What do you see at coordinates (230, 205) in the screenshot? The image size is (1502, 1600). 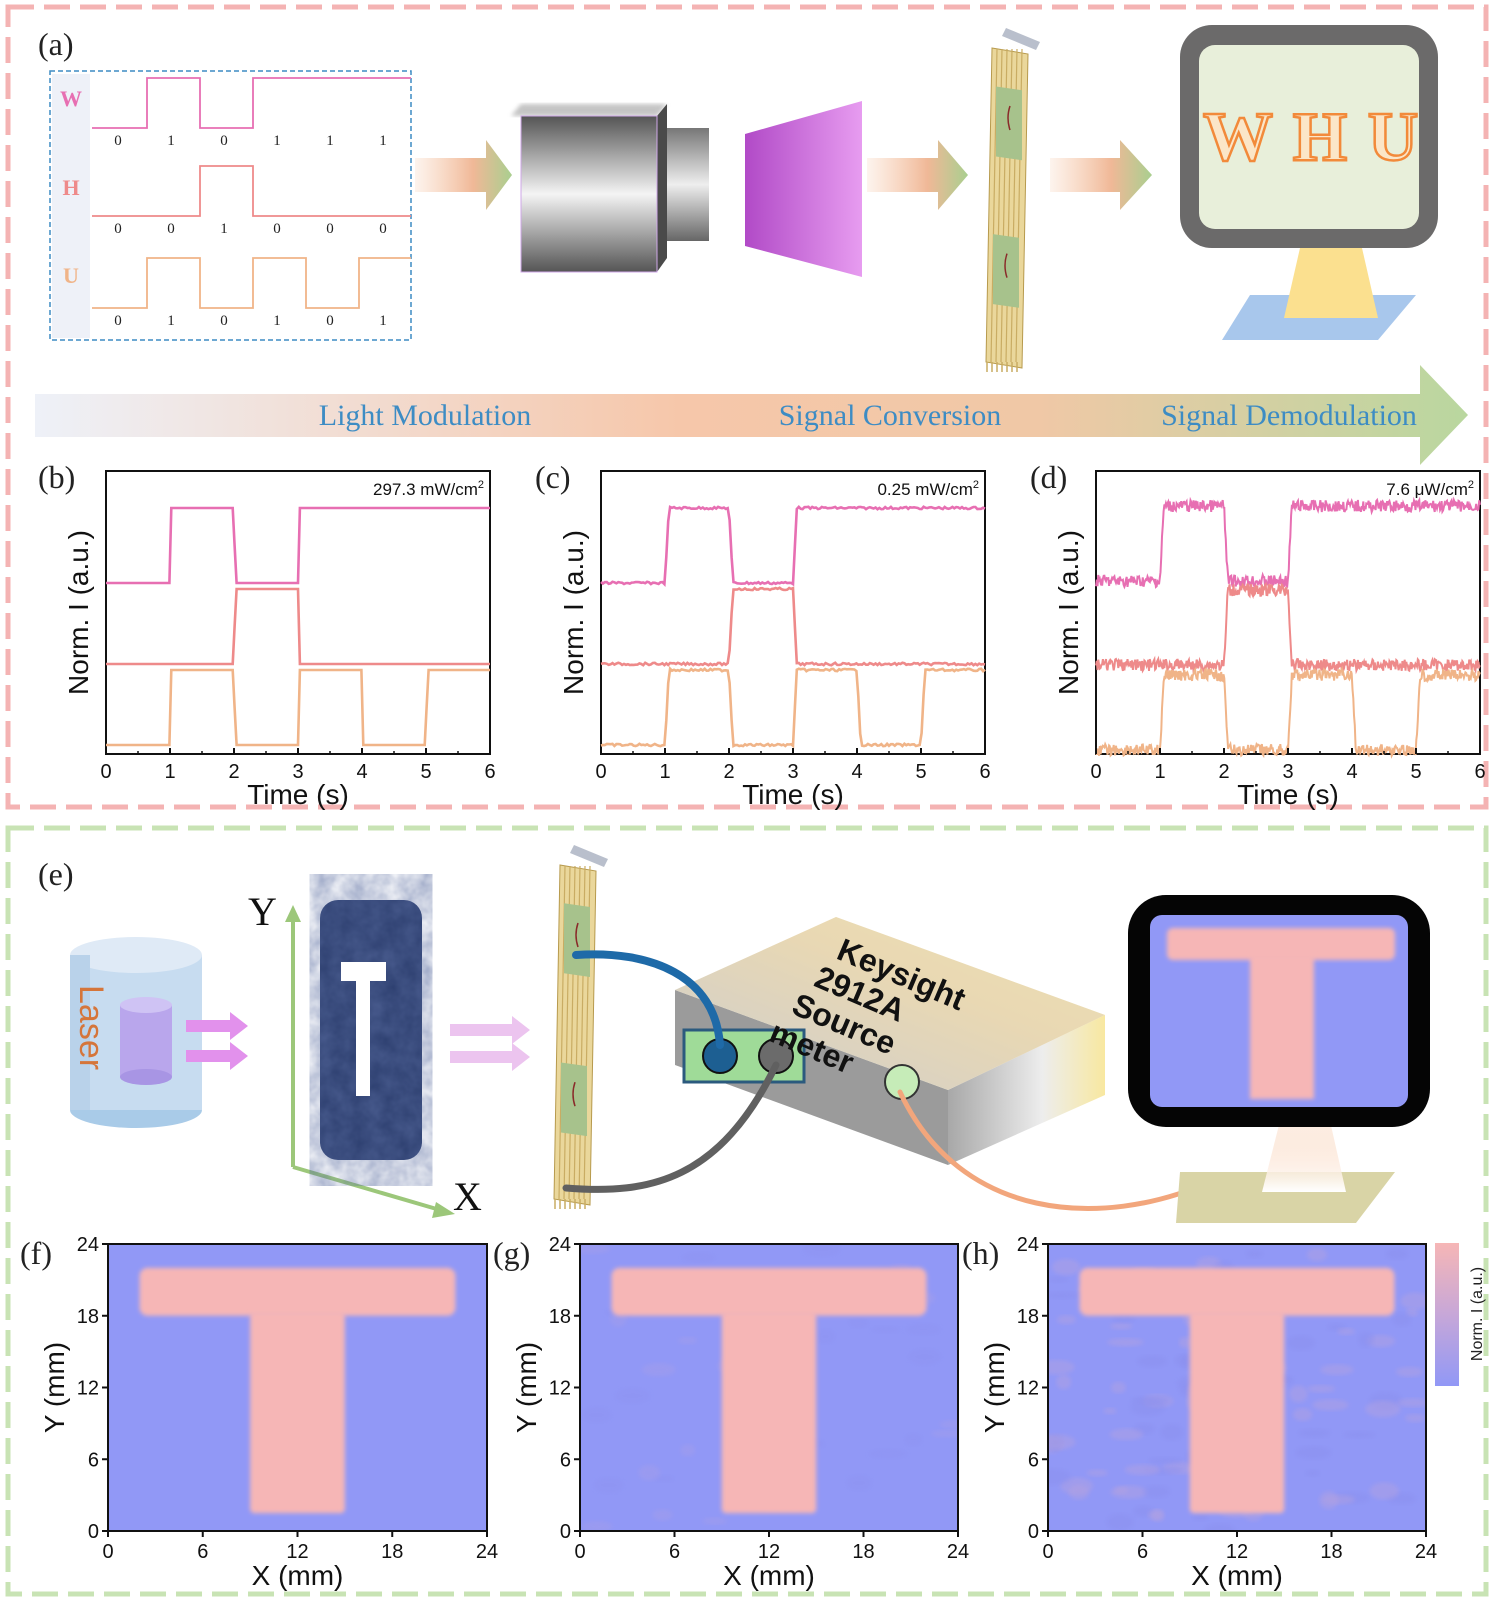 I see `bit-encoding-box: W 0 1 0 1 1 1 H 0 0 1 0 0 0 U 0 1 0 1 0 1` at bounding box center [230, 205].